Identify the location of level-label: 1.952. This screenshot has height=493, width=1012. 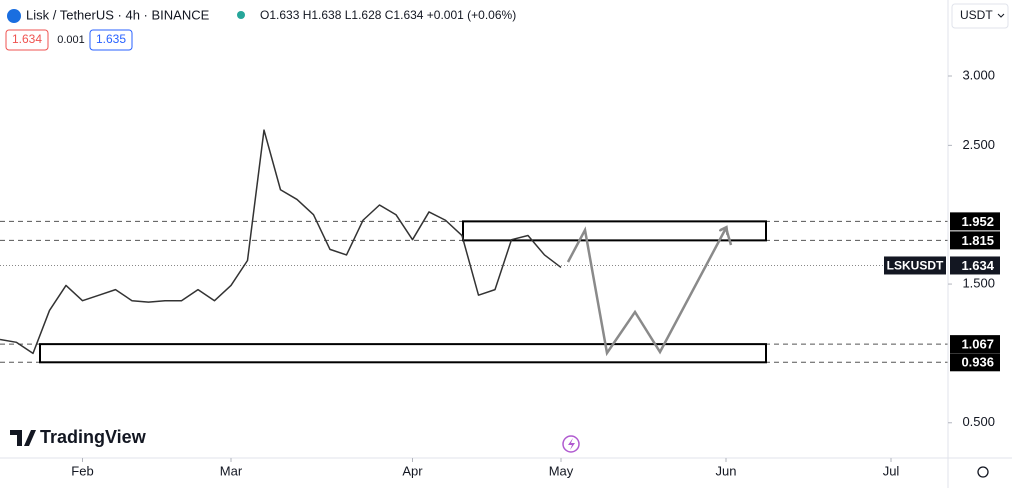
(977, 221).